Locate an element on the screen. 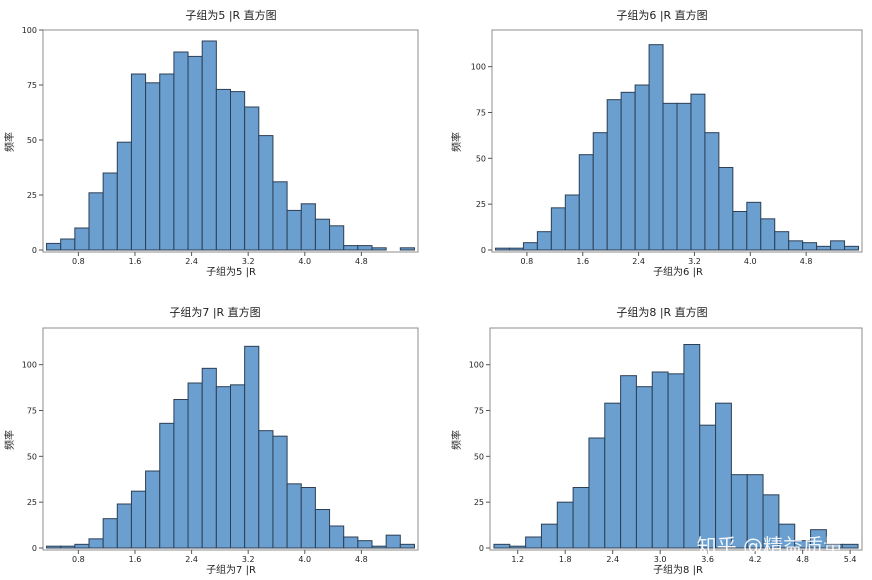 This screenshot has height=580, width=872. x-tick-group: 1.2 1.8 2.4 3.0 3.6 4.2 4.8 5.4 is located at coordinates (683, 557).